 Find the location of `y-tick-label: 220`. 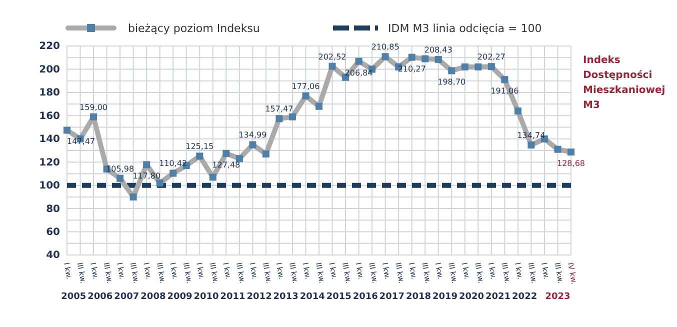

y-tick-label: 220 is located at coordinates (49, 46).